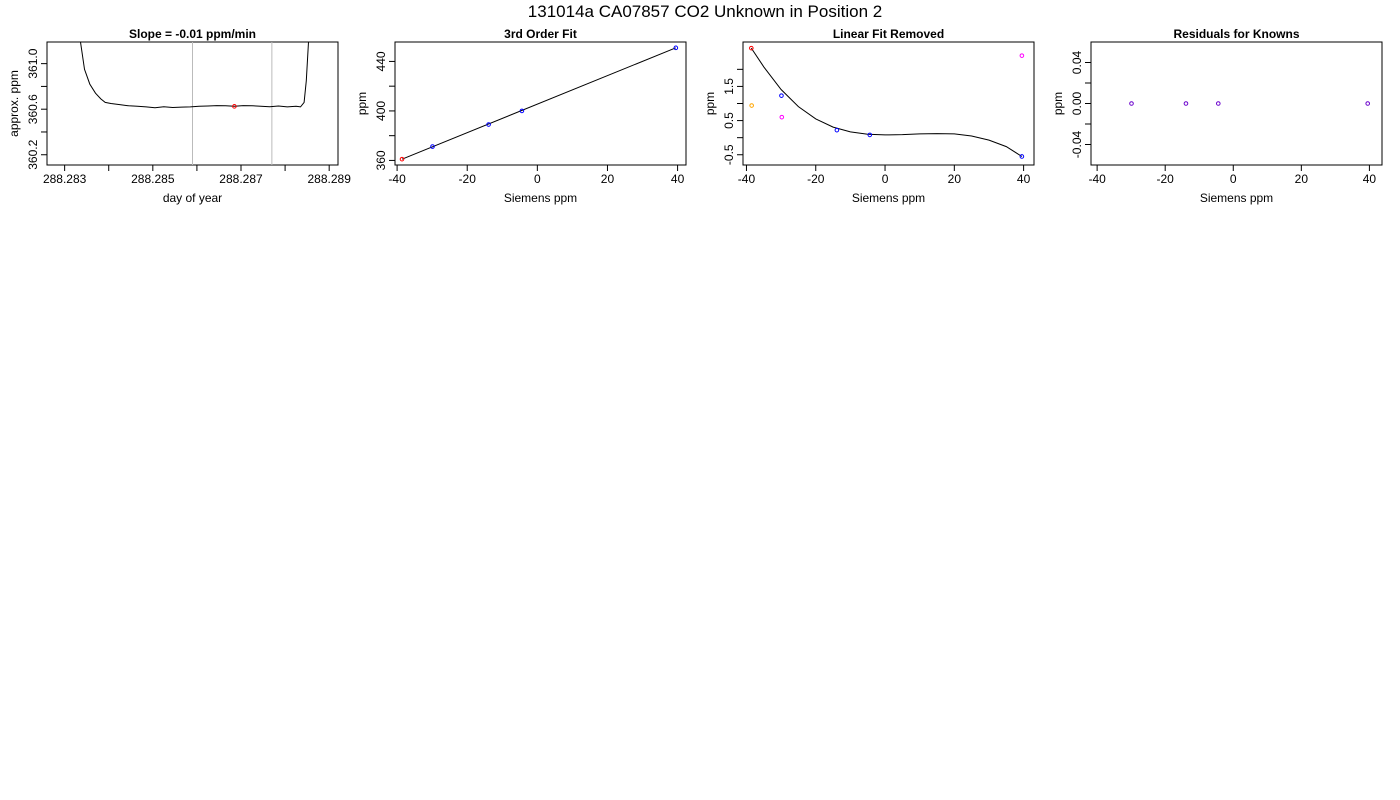  What do you see at coordinates (888, 34) in the screenshot?
I see `panel-3-title: Linear Fit Removed` at bounding box center [888, 34].